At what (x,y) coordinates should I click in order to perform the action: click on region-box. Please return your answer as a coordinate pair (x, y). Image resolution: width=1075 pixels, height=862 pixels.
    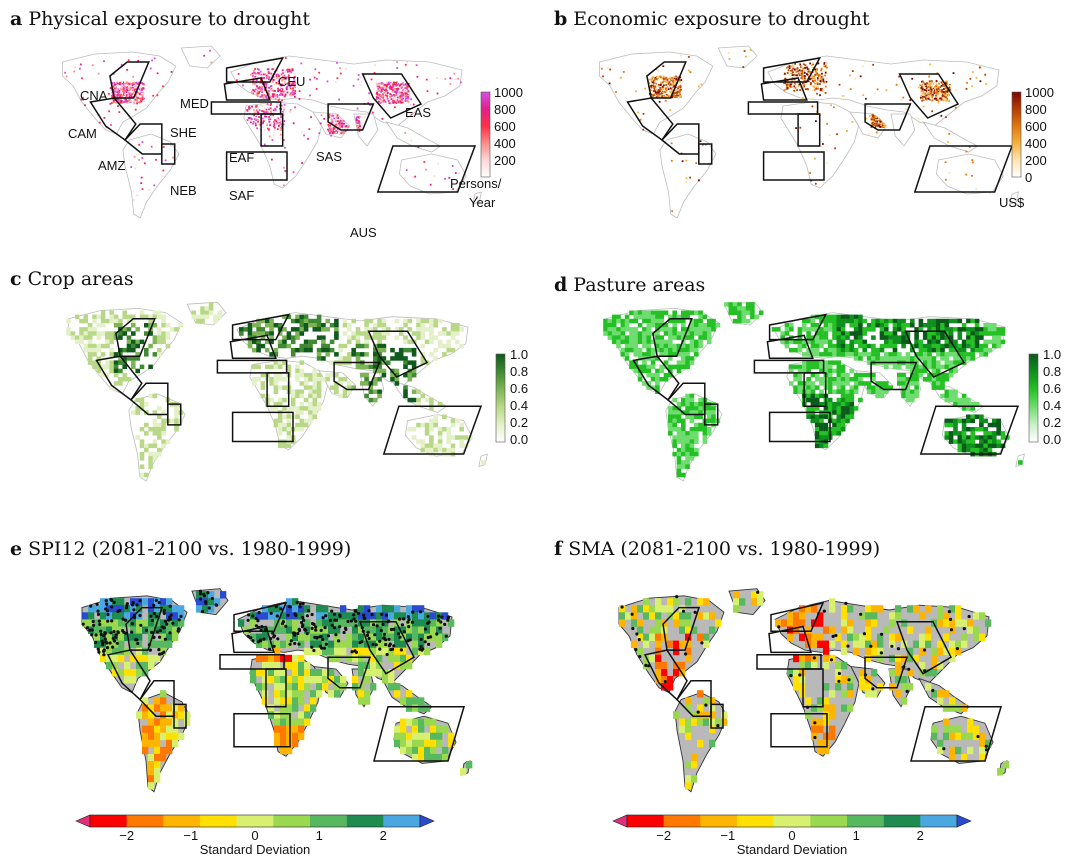
    Looking at the image, I should click on (143, 139).